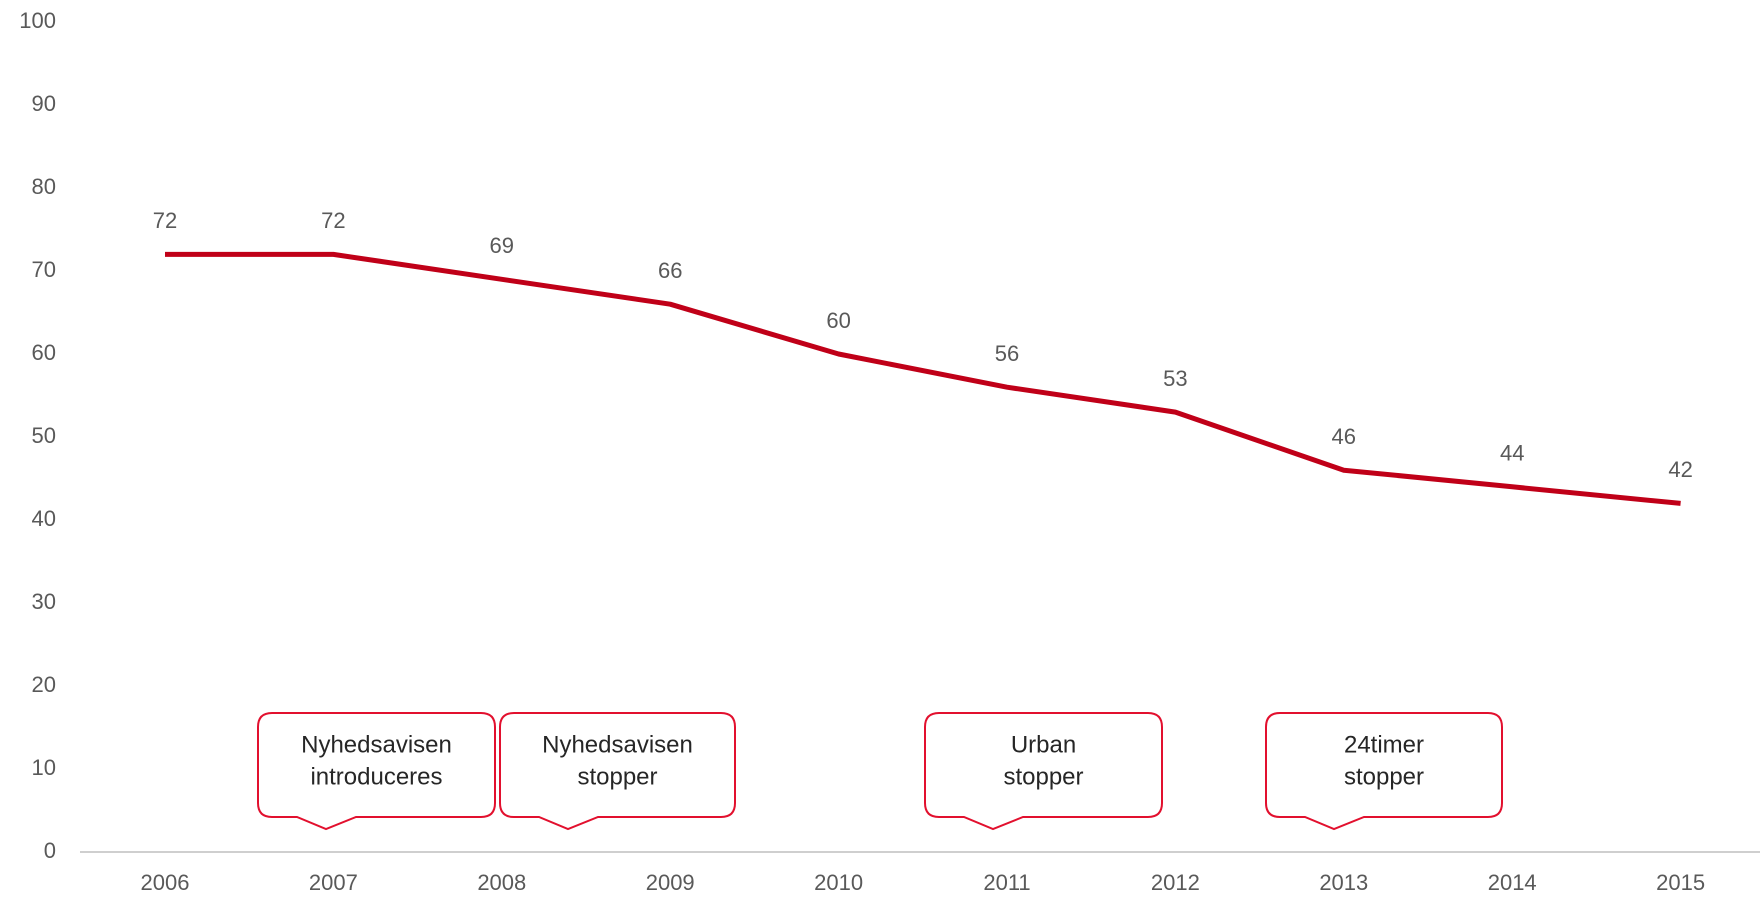  Describe the element at coordinates (44, 352) in the screenshot. I see `y-tick-label: 60` at that location.